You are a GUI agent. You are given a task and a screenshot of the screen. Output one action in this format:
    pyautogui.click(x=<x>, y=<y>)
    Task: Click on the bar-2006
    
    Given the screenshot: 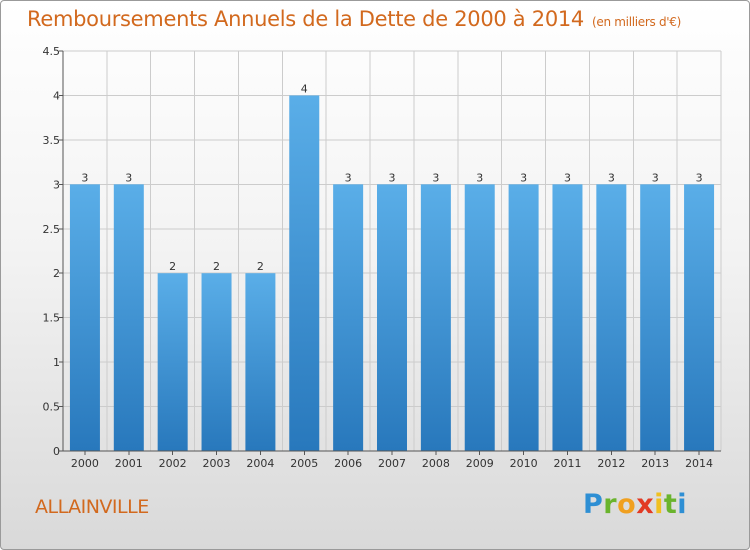 What is the action you would take?
    pyautogui.click(x=348, y=318)
    